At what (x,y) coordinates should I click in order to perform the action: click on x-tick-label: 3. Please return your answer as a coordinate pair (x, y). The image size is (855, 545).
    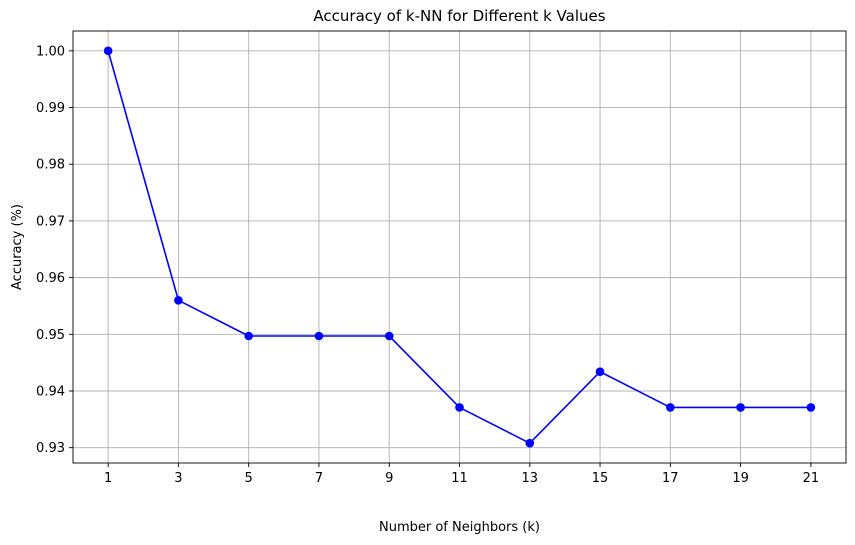
    Looking at the image, I should click on (178, 478).